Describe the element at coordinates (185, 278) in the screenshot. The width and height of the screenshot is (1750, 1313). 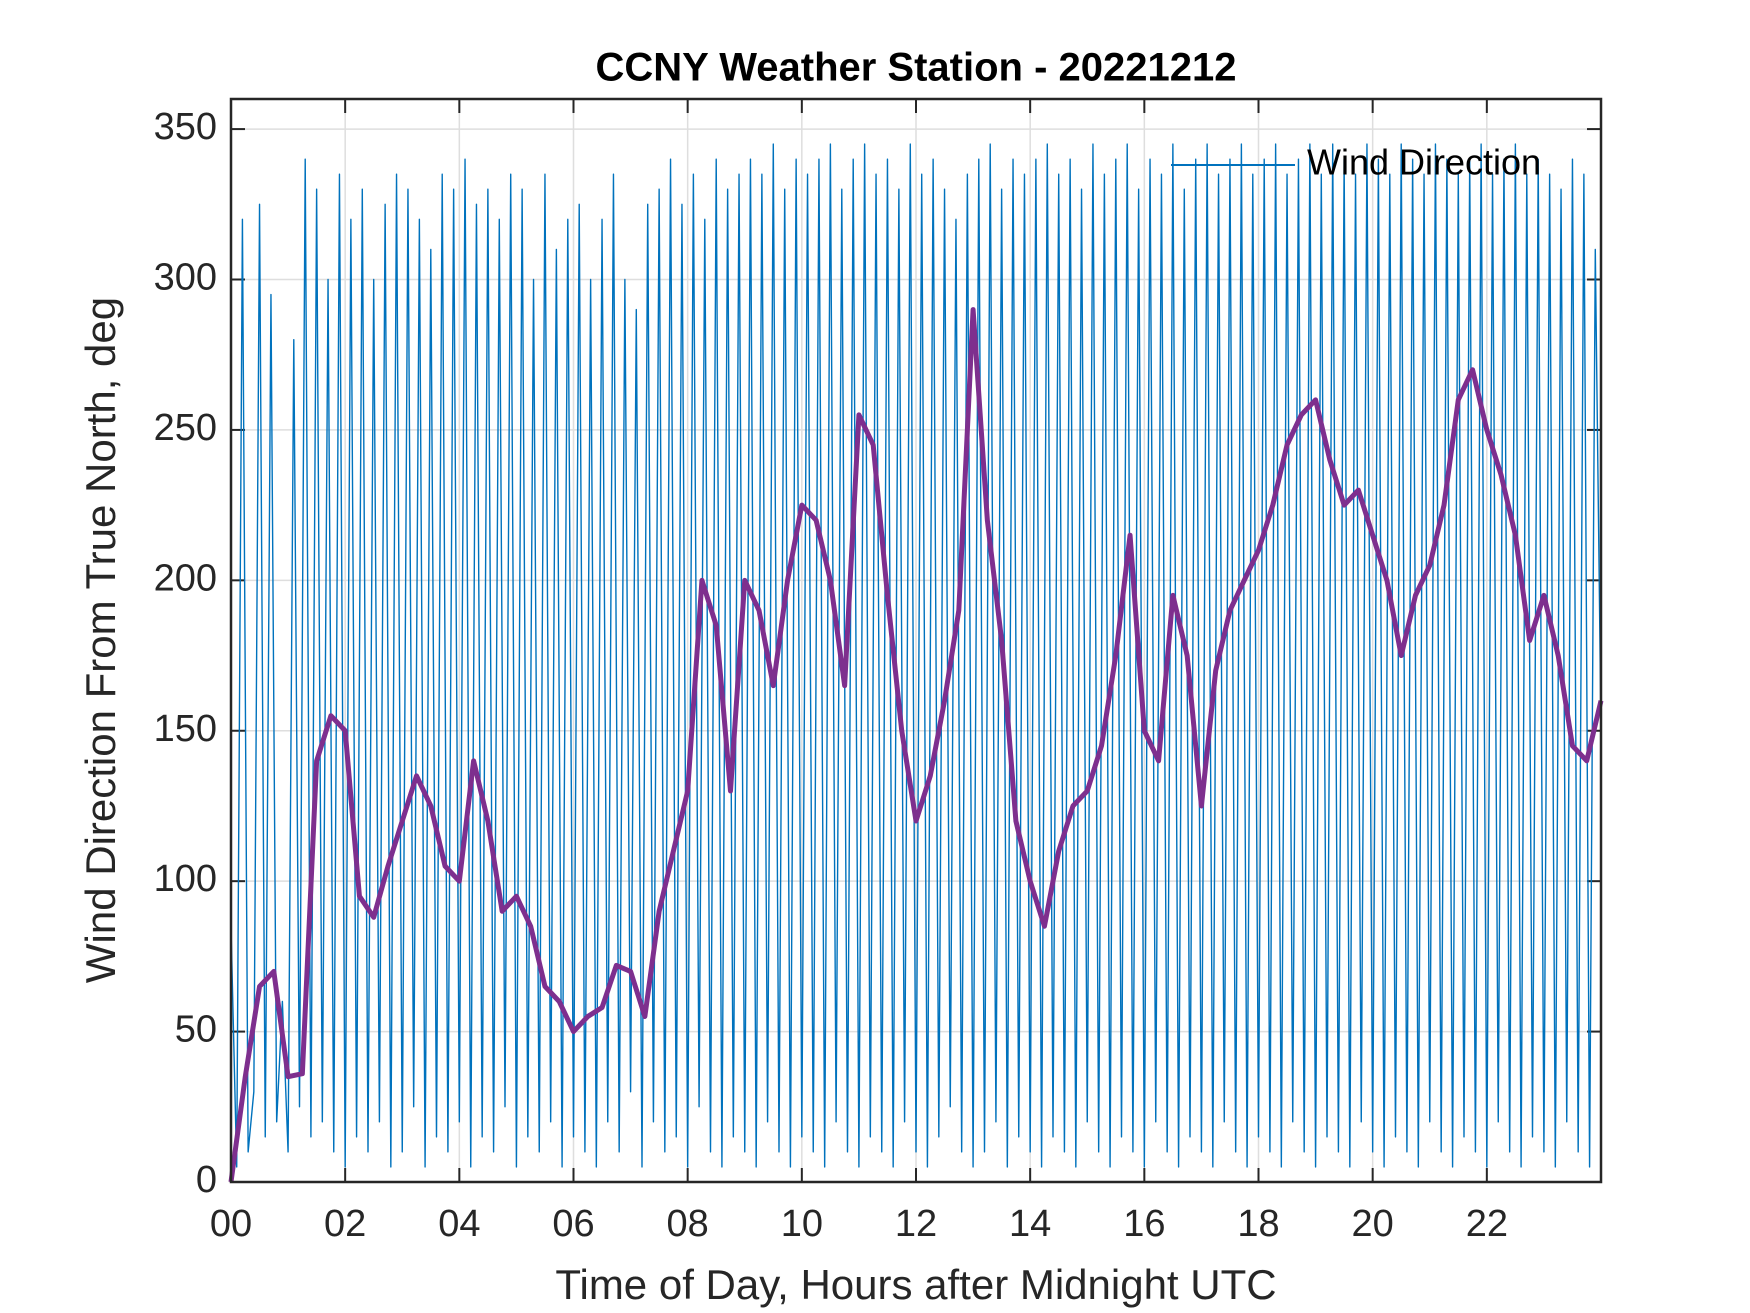
I see `y-tick-label: 300` at that location.